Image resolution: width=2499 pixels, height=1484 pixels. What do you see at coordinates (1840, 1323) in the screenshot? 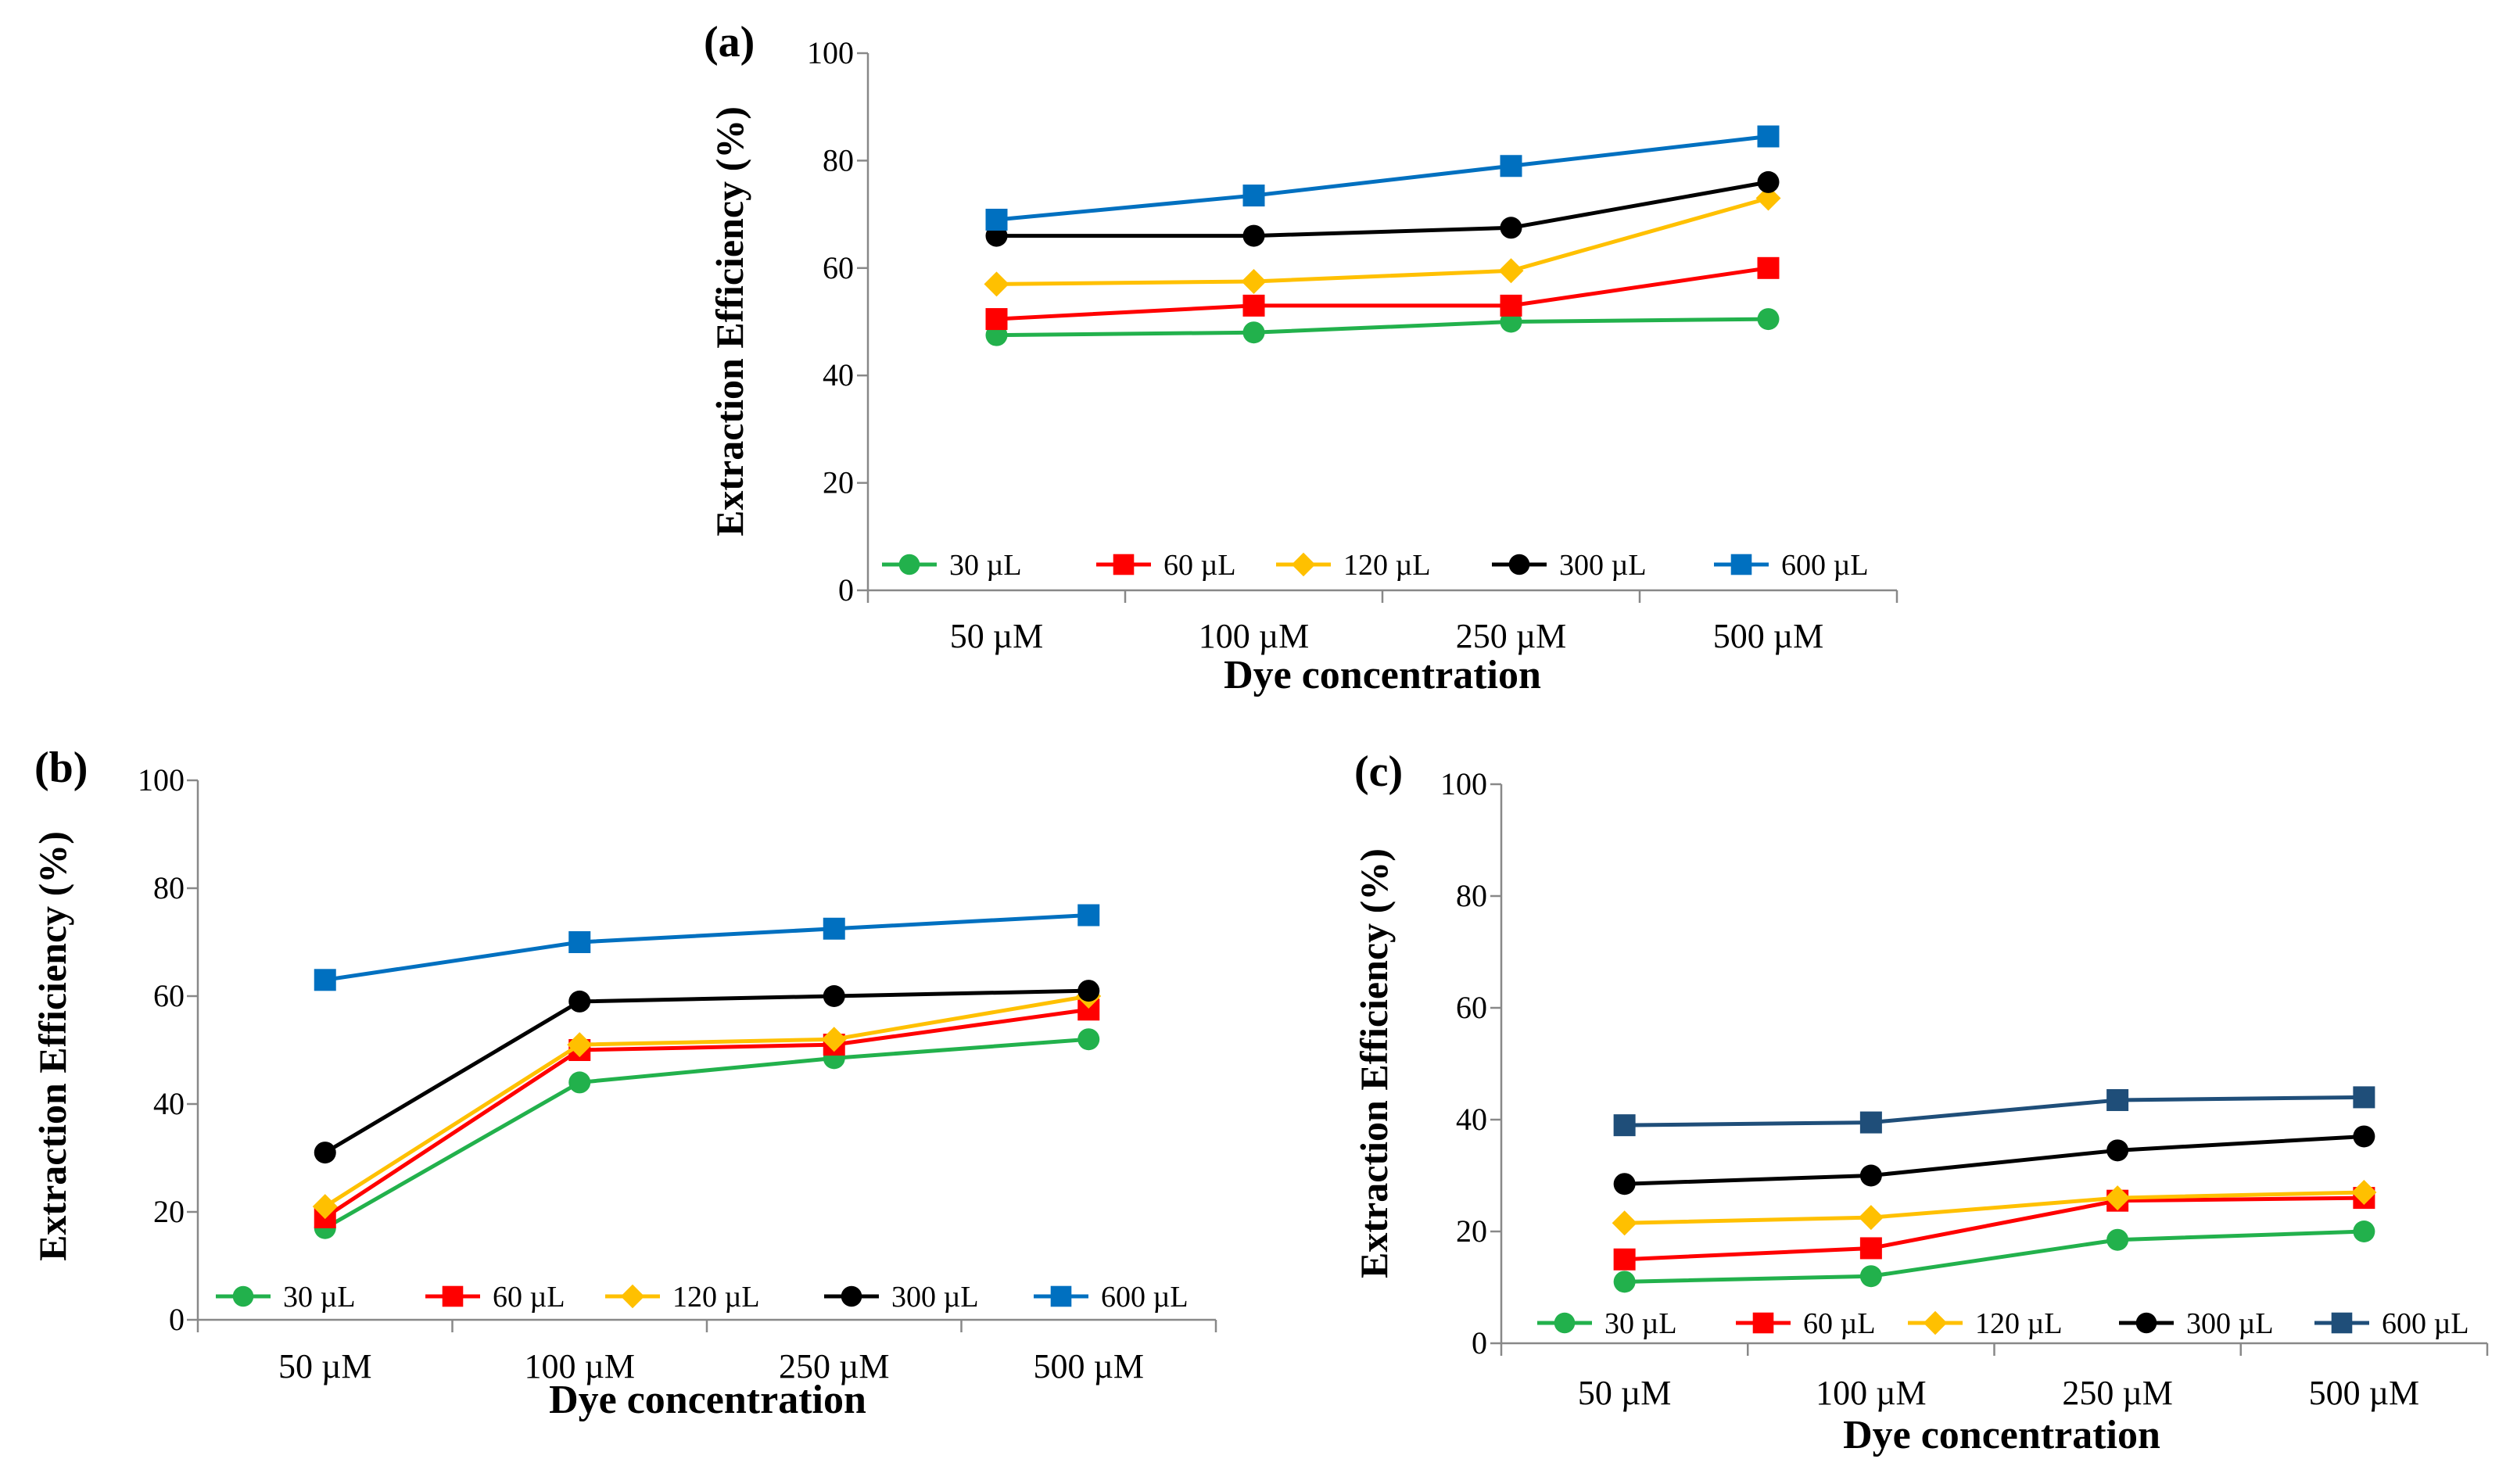
I see `legend-label: 60 µL` at bounding box center [1840, 1323].